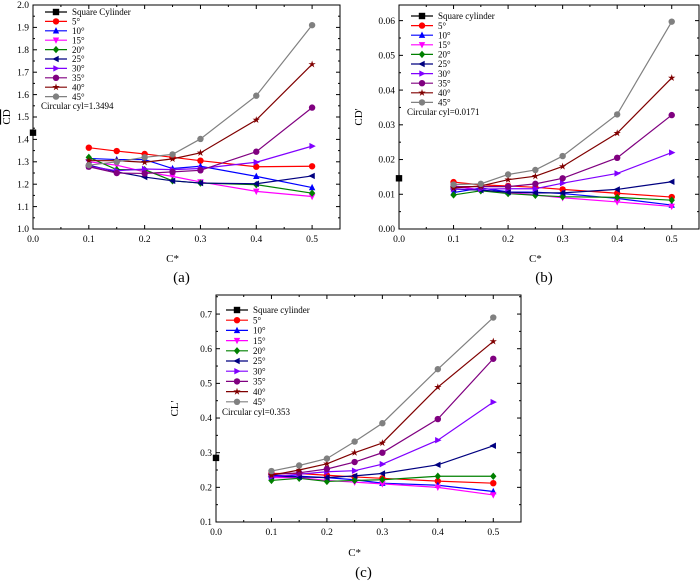 This screenshot has height=582, width=700. Describe the element at coordinates (101, 12) in the screenshot. I see `legend-label: Square Cylinder` at that location.